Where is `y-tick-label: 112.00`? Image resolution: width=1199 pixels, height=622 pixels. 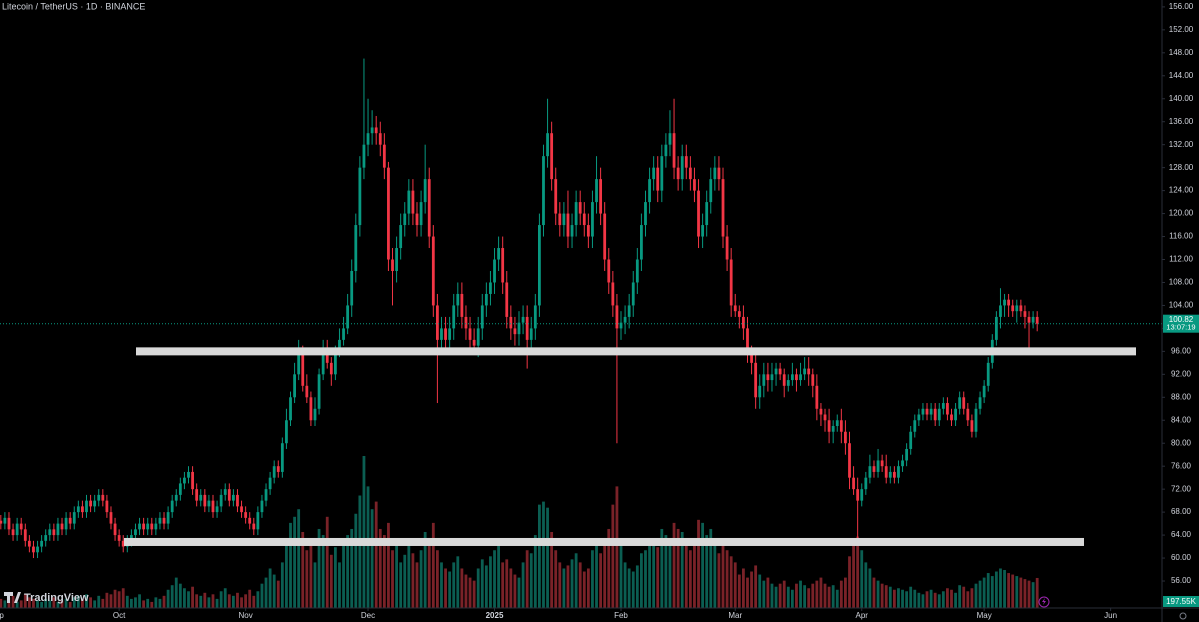
y-tick-label: 112.00 is located at coordinates (1181, 259).